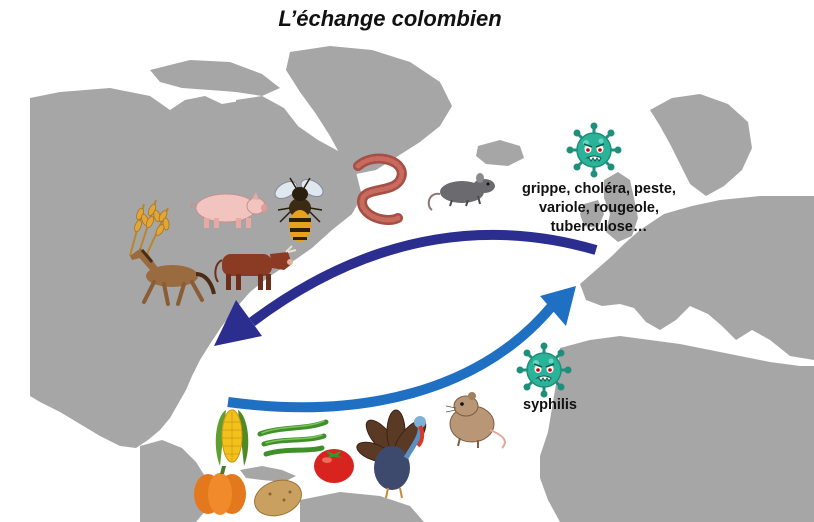 This screenshot has width=814, height=522. I want to click on new-world-disease-label: syphilis, so click(550, 405).